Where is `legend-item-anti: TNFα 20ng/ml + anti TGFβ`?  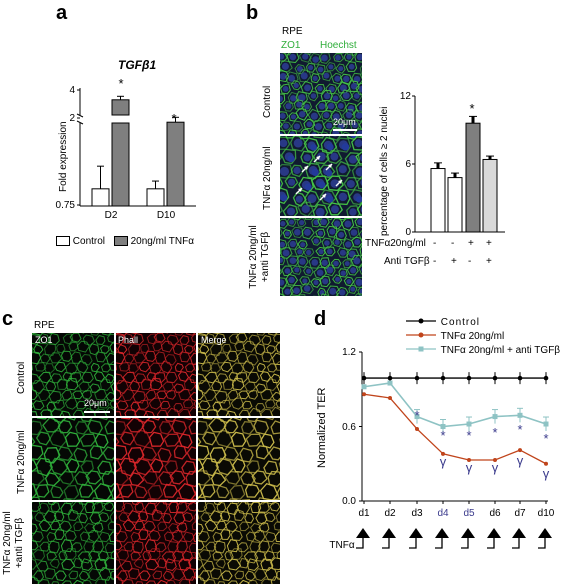
legend-item-anti: TNFα 20ng/ml + anti TGFβ is located at coordinates (482, 351).